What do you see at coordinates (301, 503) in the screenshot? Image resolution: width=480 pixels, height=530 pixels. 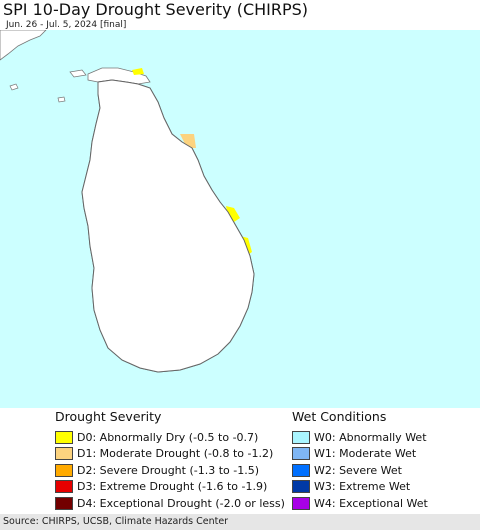 I see `swatch-w4` at bounding box center [301, 503].